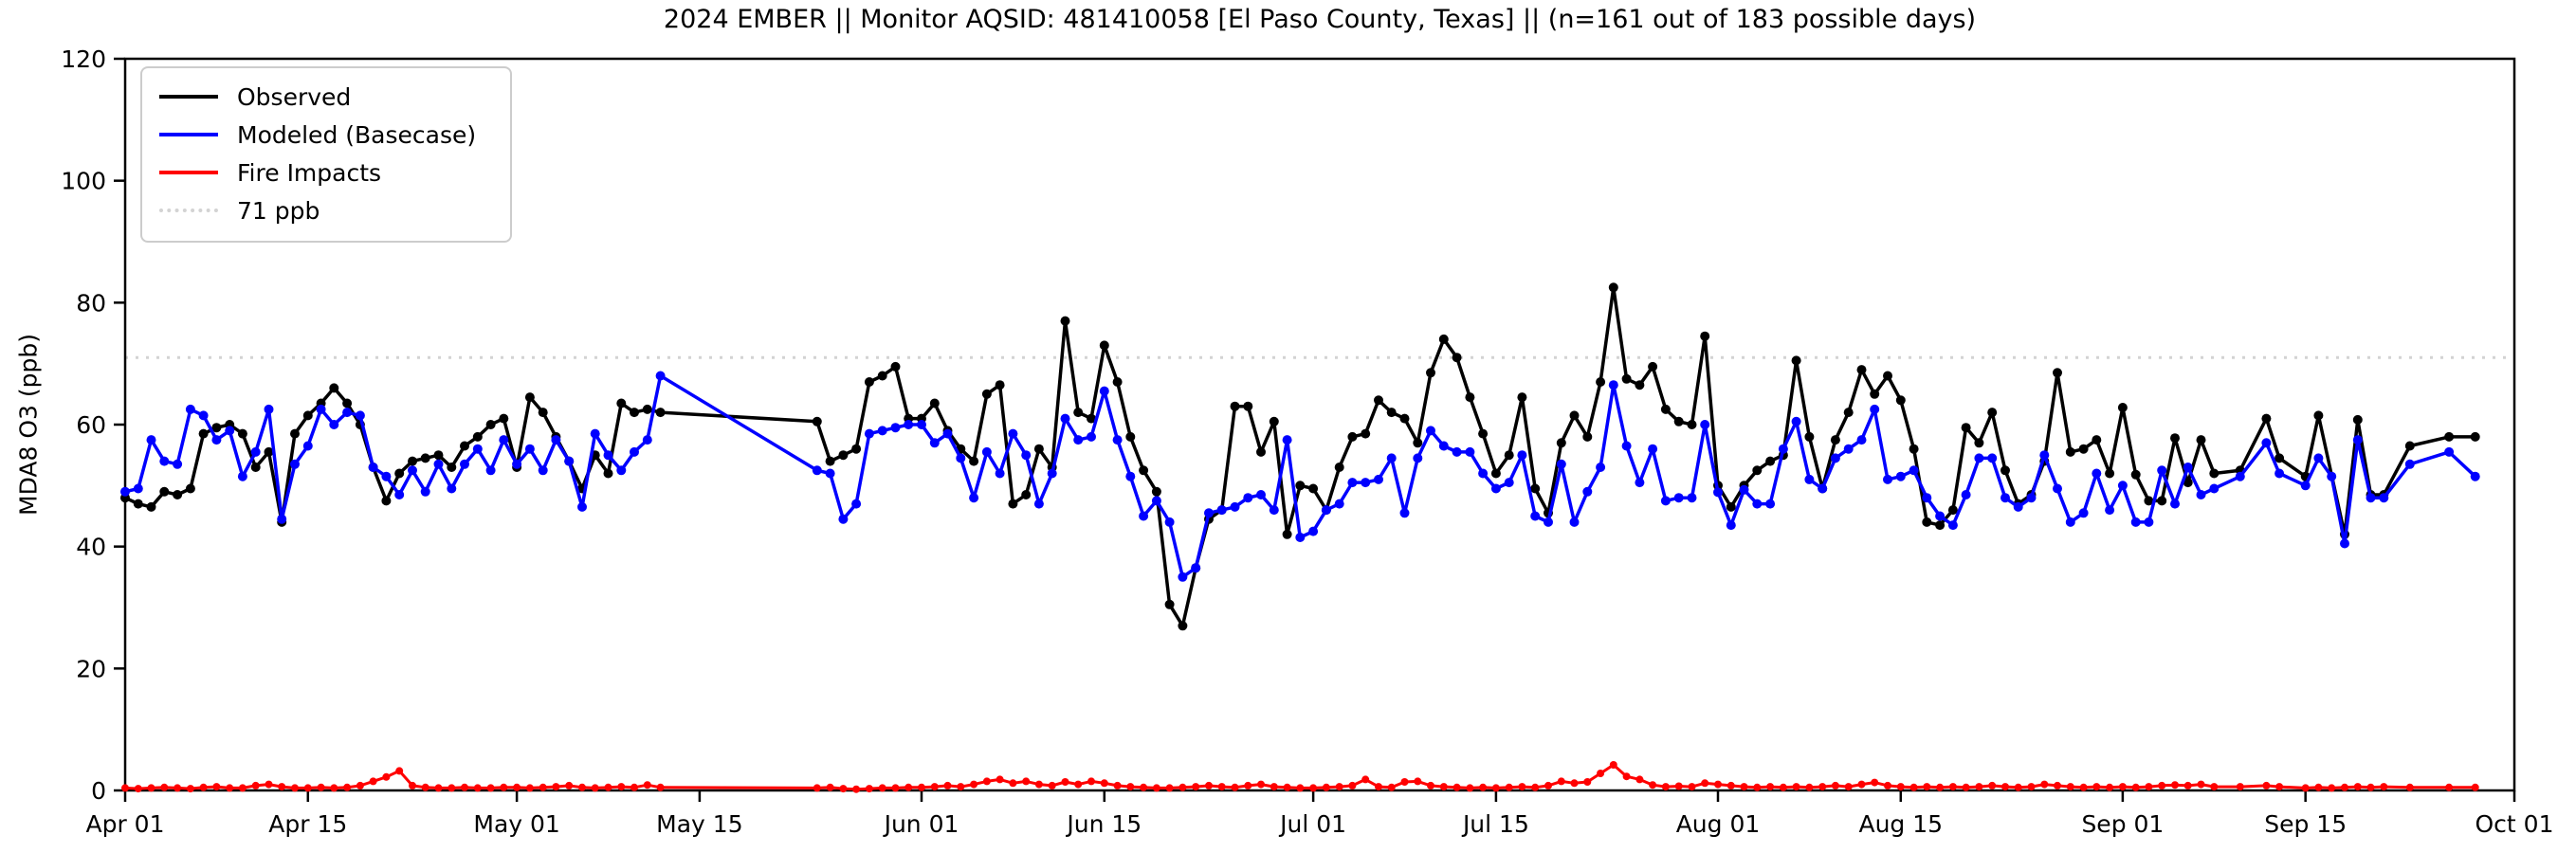 This screenshot has height=853, width=2576. I want to click on y-tick-label: 100, so click(83, 181).